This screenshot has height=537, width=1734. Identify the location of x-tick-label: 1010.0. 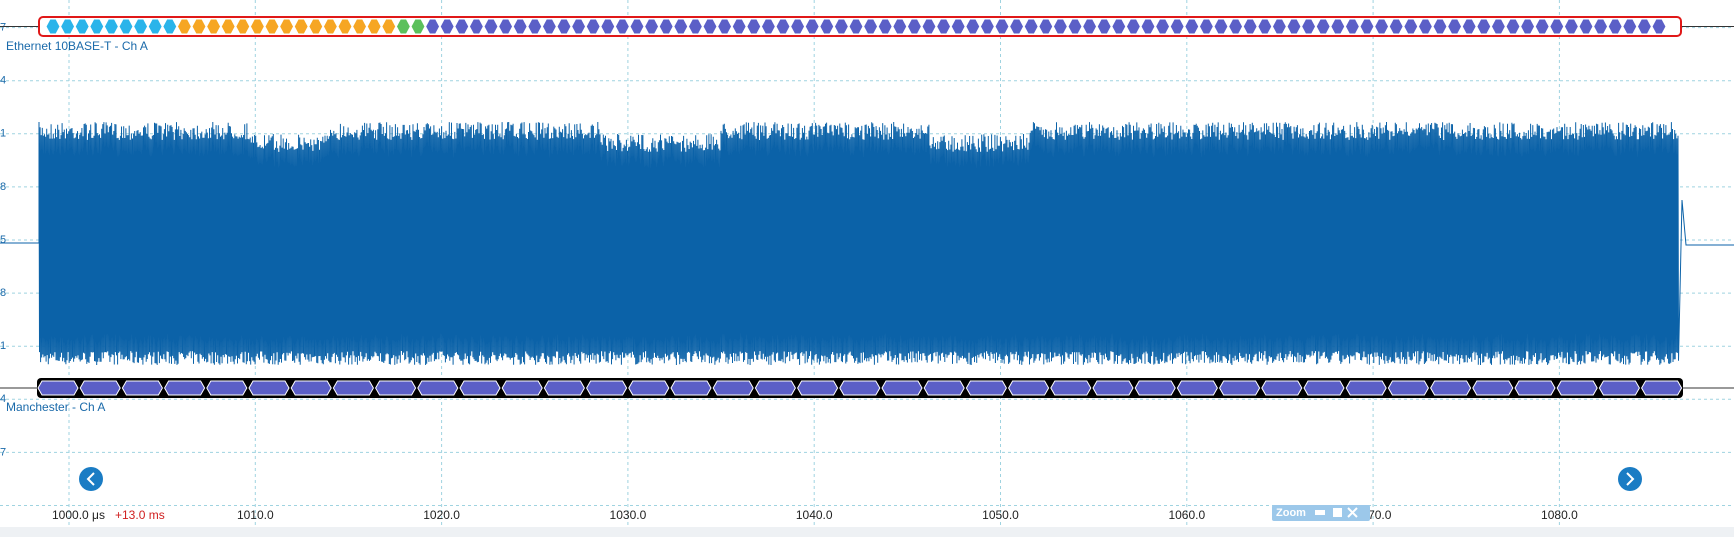
(255, 515).